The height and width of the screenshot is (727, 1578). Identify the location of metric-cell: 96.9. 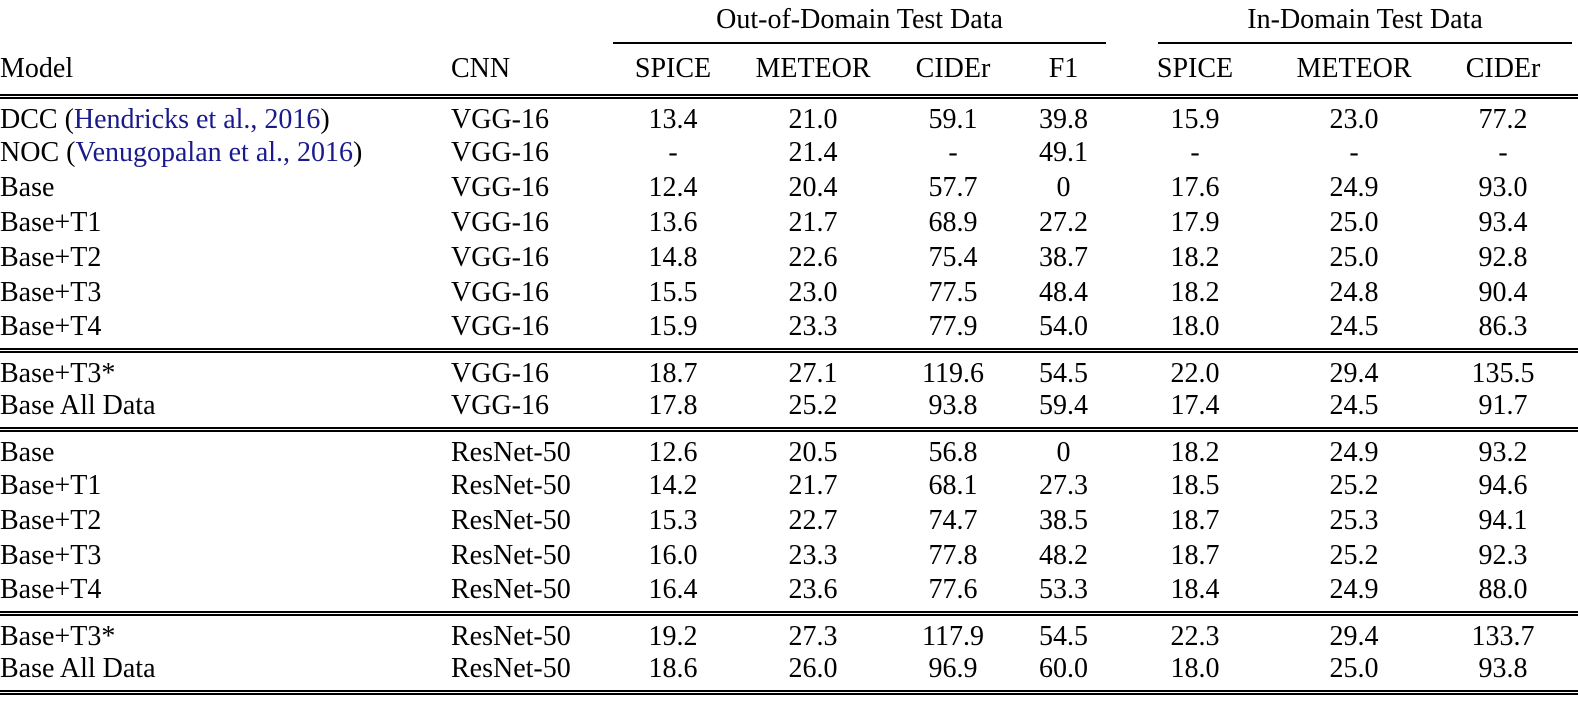
(953, 668).